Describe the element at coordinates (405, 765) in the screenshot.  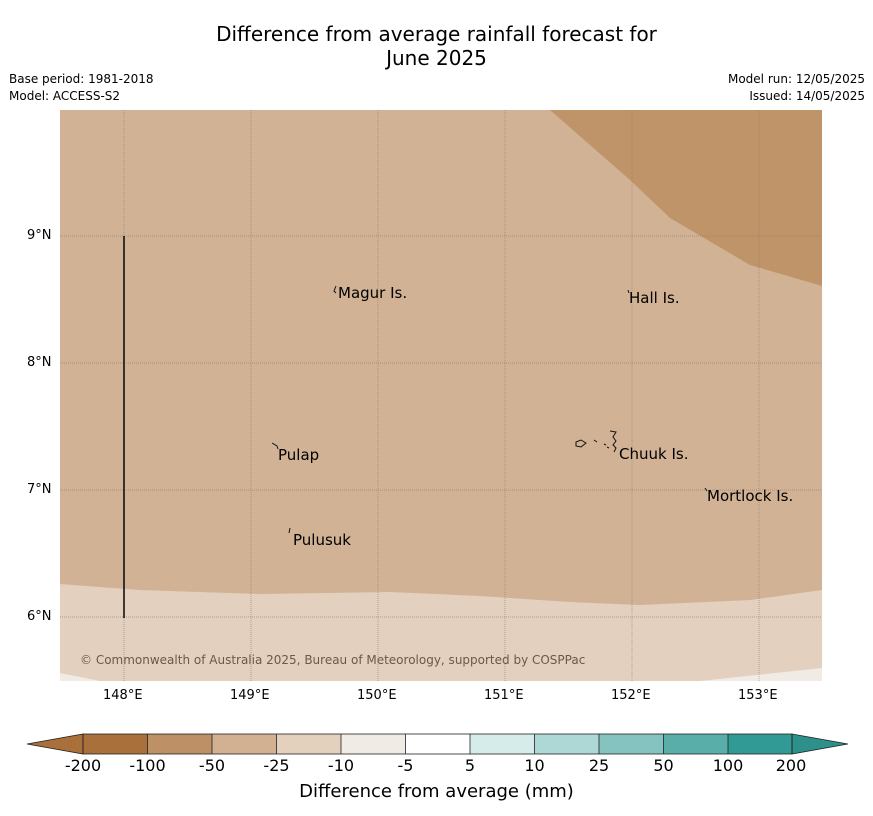
I see `colorbar-tick-label: -5` at that location.